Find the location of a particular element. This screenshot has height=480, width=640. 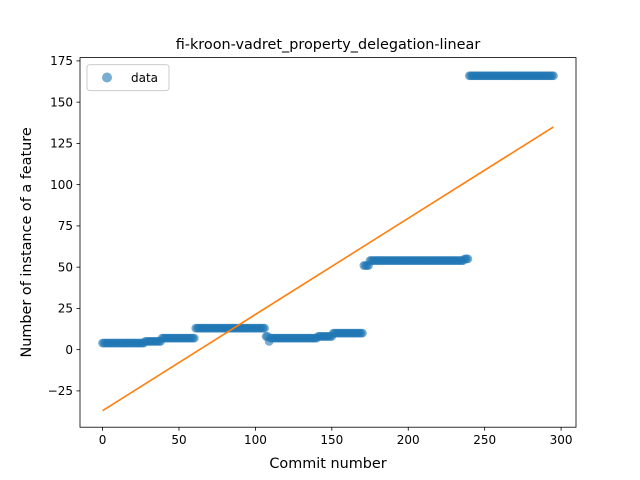

legend-marker-data is located at coordinates (107, 77).